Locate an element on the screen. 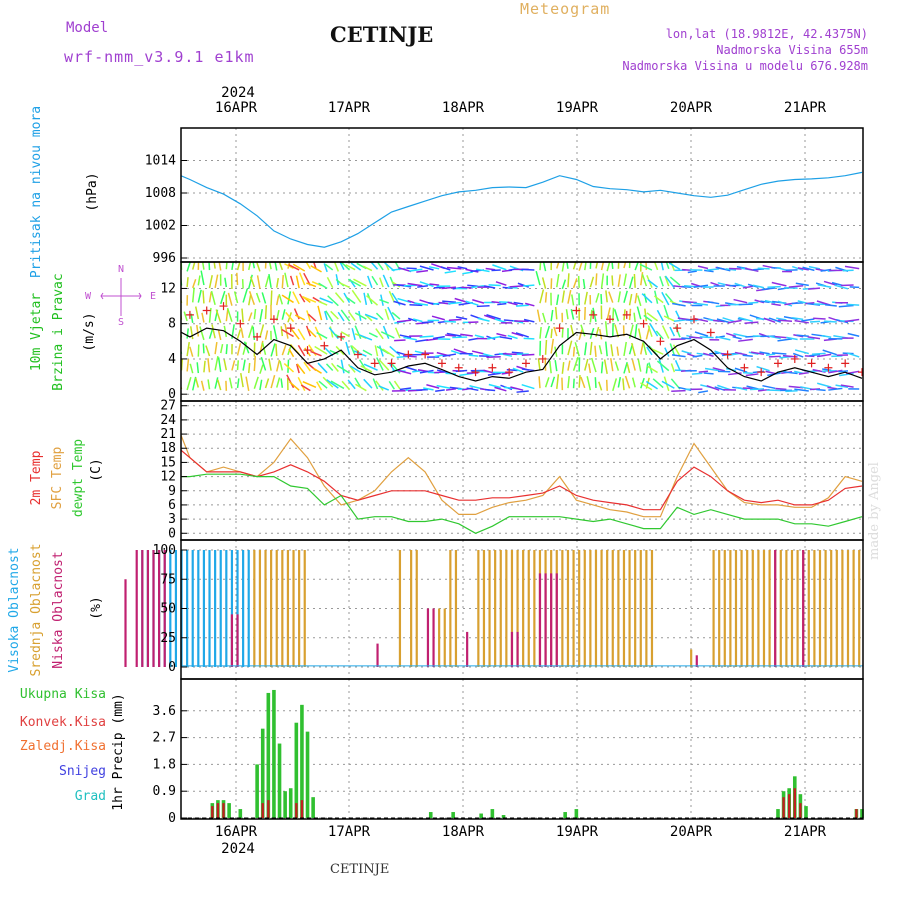 The height and width of the screenshot is (900, 900). compass-s: S is located at coordinates (121, 322).